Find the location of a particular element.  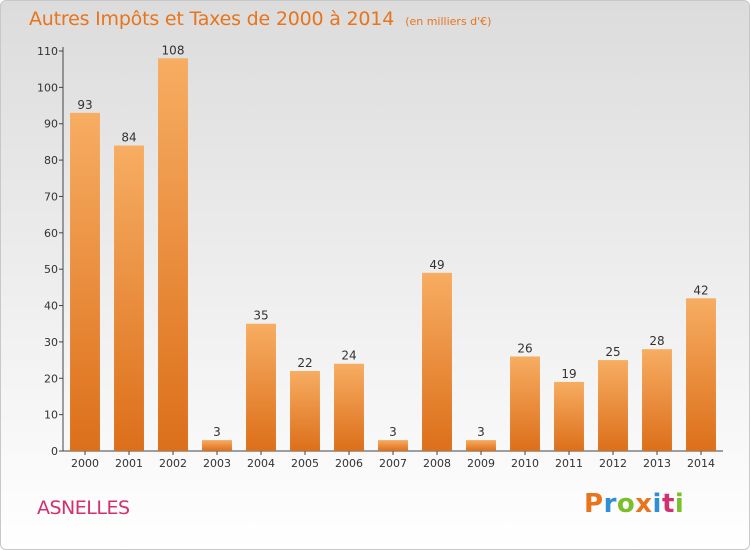

x-tick-label: 2013 is located at coordinates (657, 463).